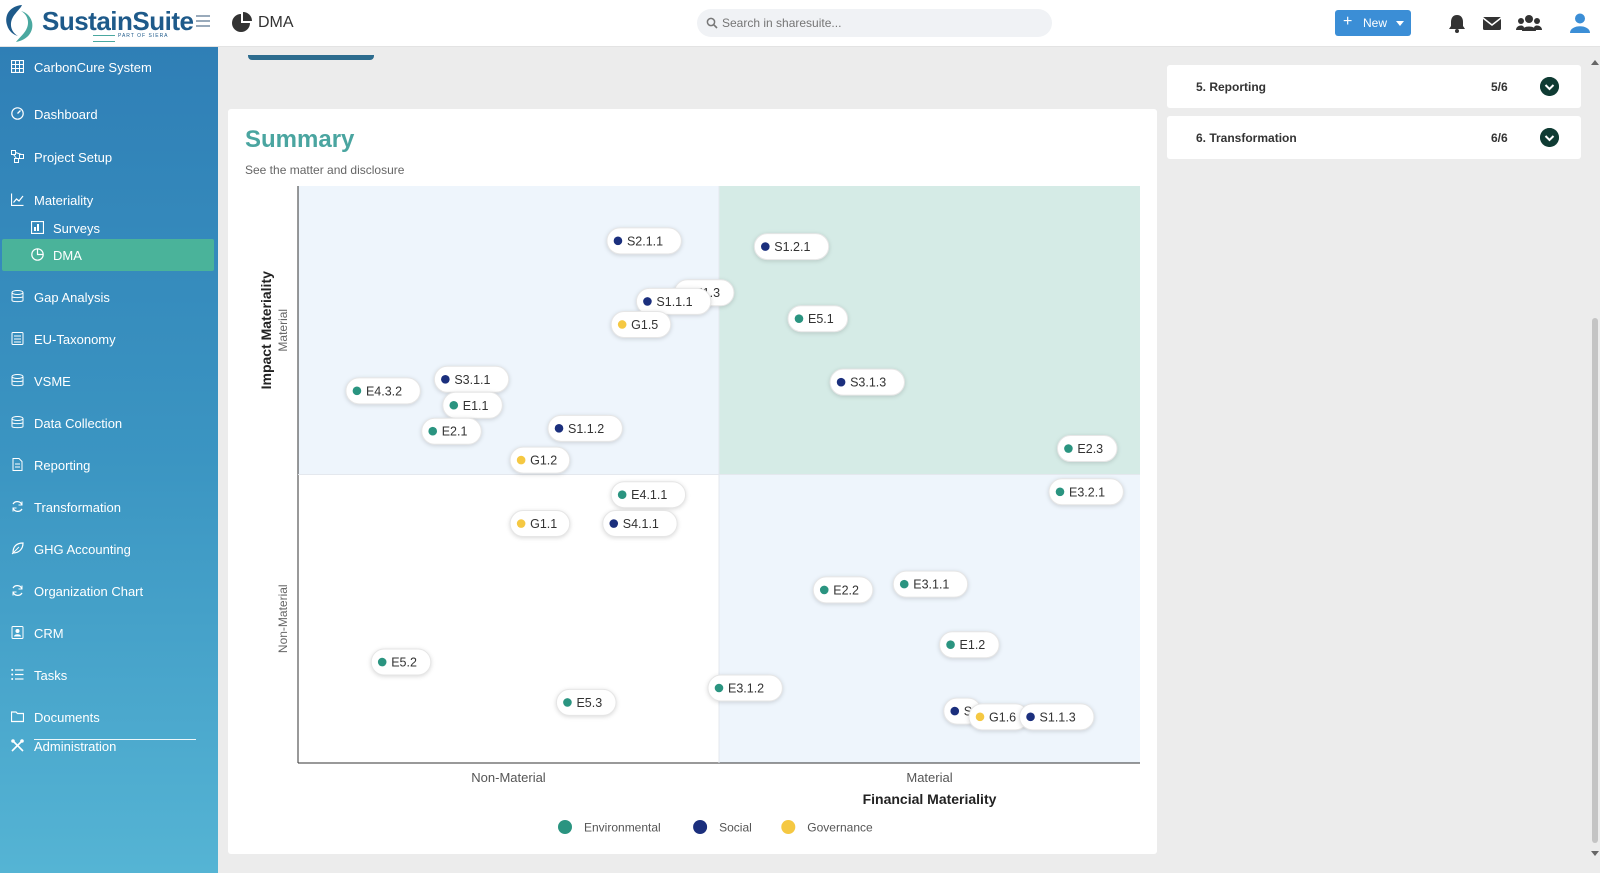  I want to click on data-point: S4.1.1, so click(640, 524).